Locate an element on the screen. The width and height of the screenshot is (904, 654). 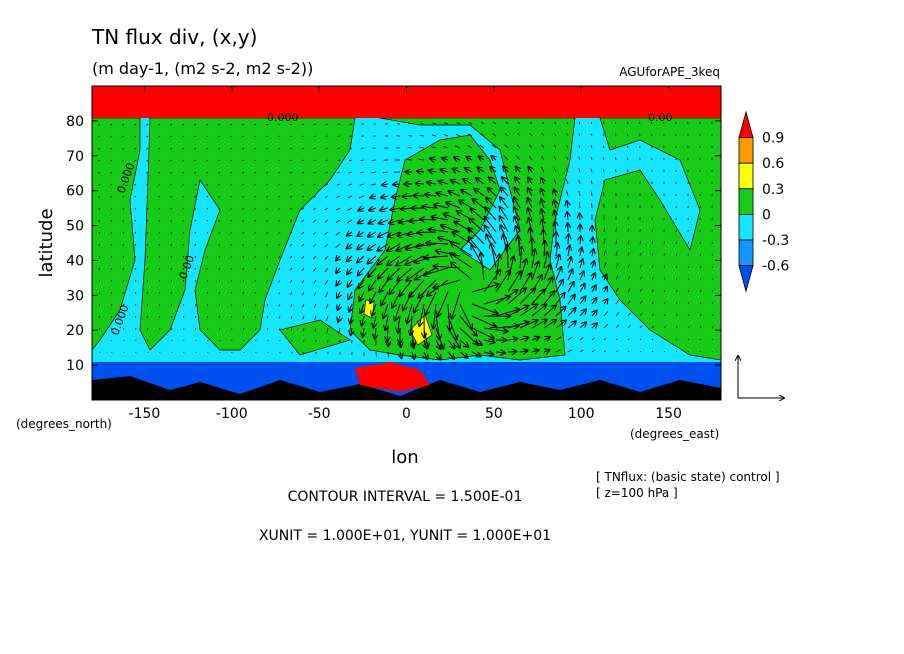
contour-label: 0.000 is located at coordinates (283, 117).